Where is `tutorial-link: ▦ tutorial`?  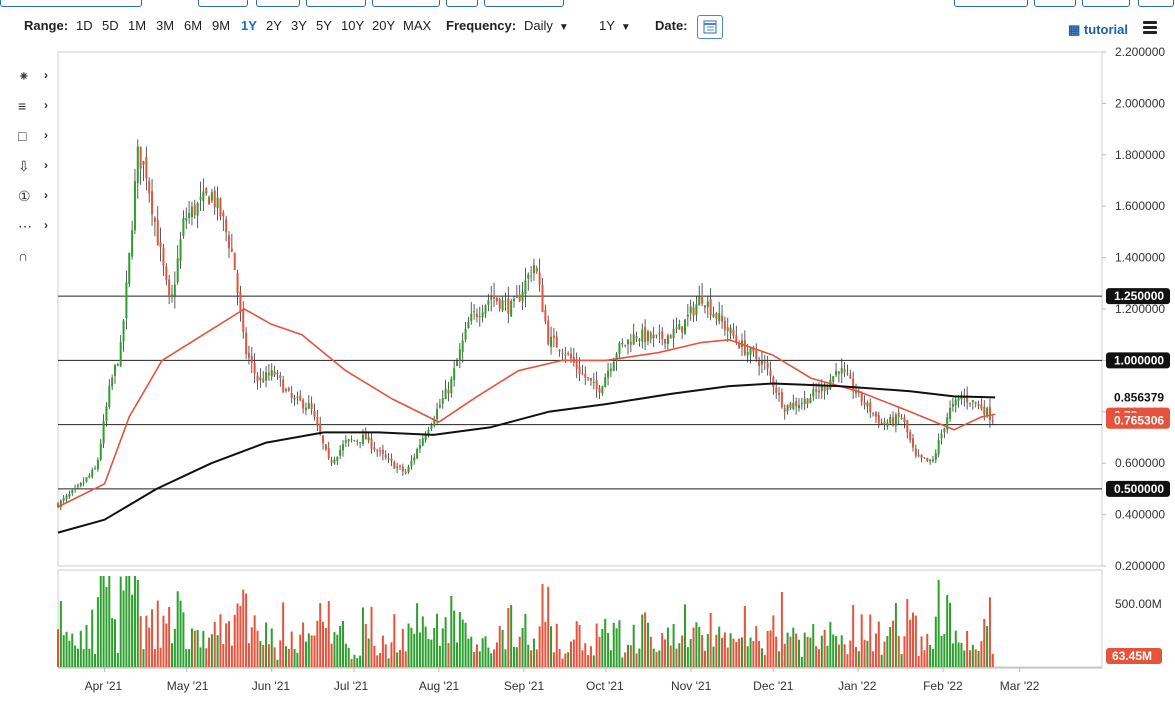
tutorial-link: ▦ tutorial is located at coordinates (1098, 30).